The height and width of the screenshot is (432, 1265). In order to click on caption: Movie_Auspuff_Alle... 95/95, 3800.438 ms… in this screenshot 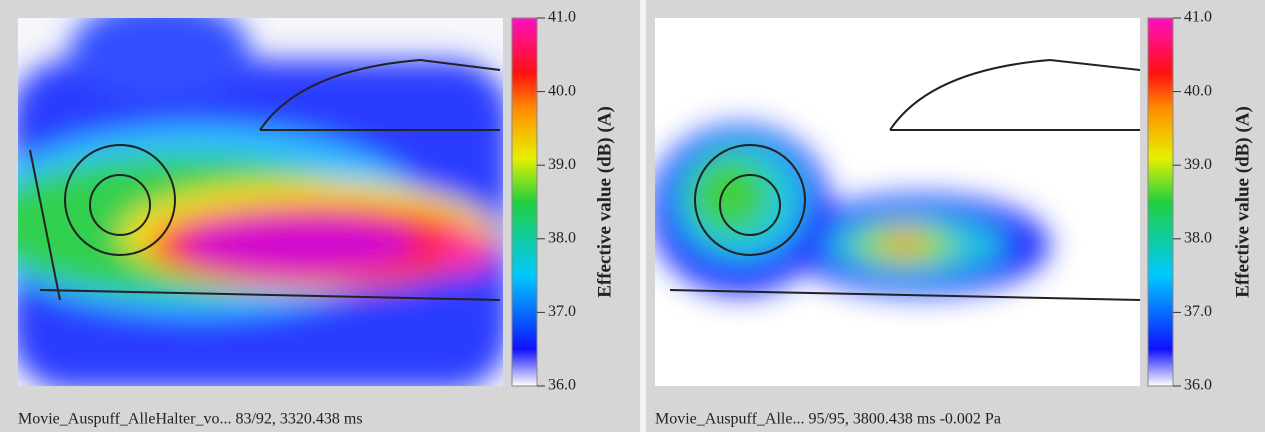, I will do `click(828, 419)`.